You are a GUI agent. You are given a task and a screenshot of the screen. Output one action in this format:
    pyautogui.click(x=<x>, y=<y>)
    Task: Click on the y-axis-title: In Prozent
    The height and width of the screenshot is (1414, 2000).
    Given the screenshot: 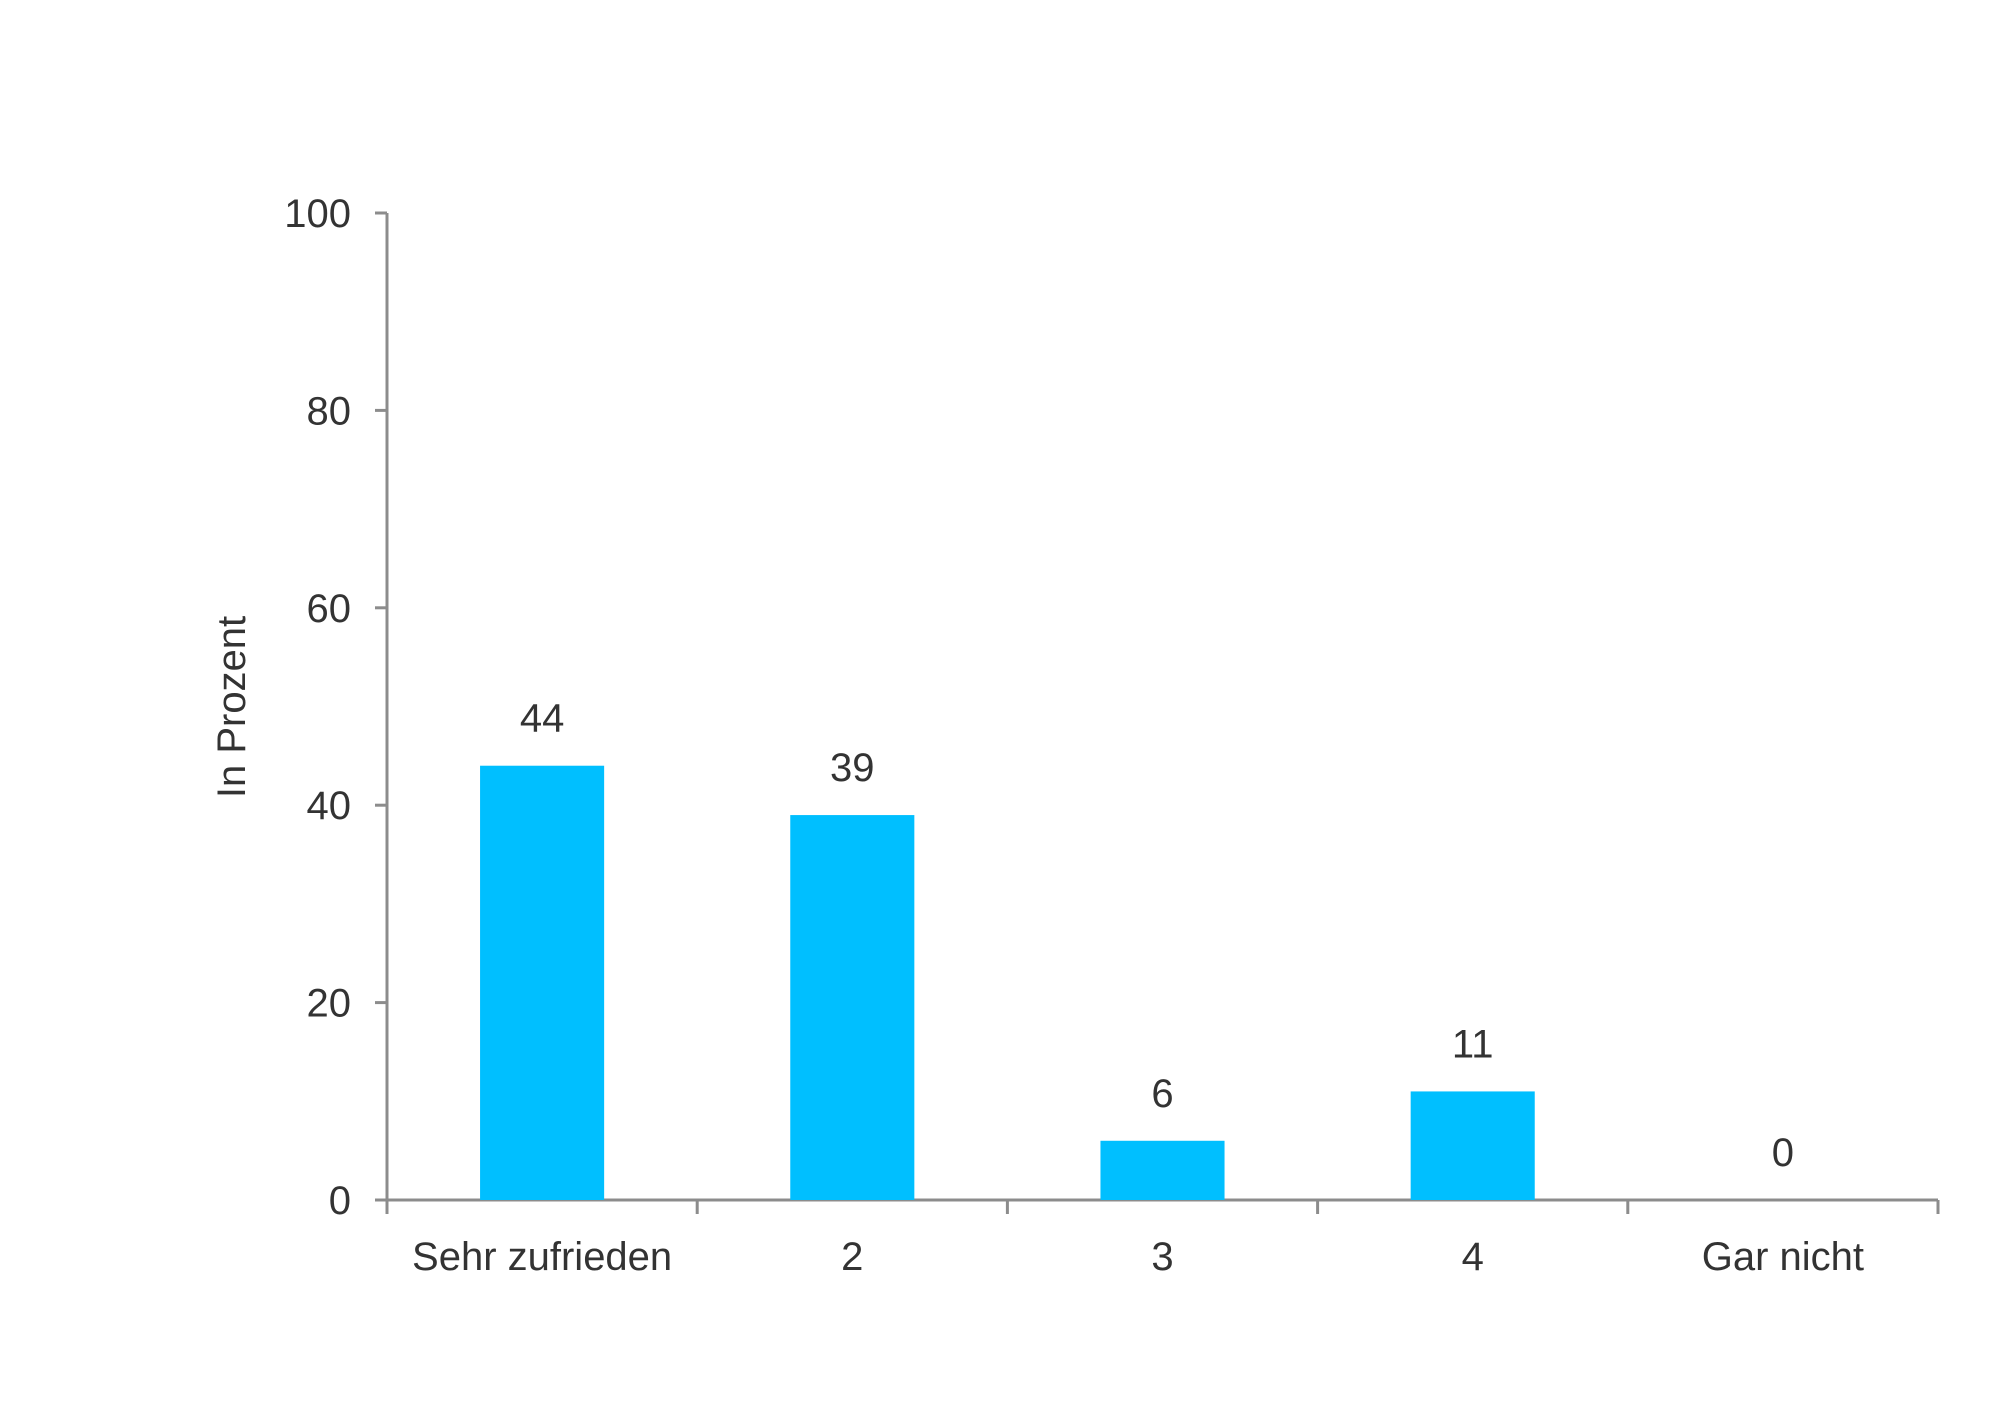 What is the action you would take?
    pyautogui.click(x=232, y=707)
    